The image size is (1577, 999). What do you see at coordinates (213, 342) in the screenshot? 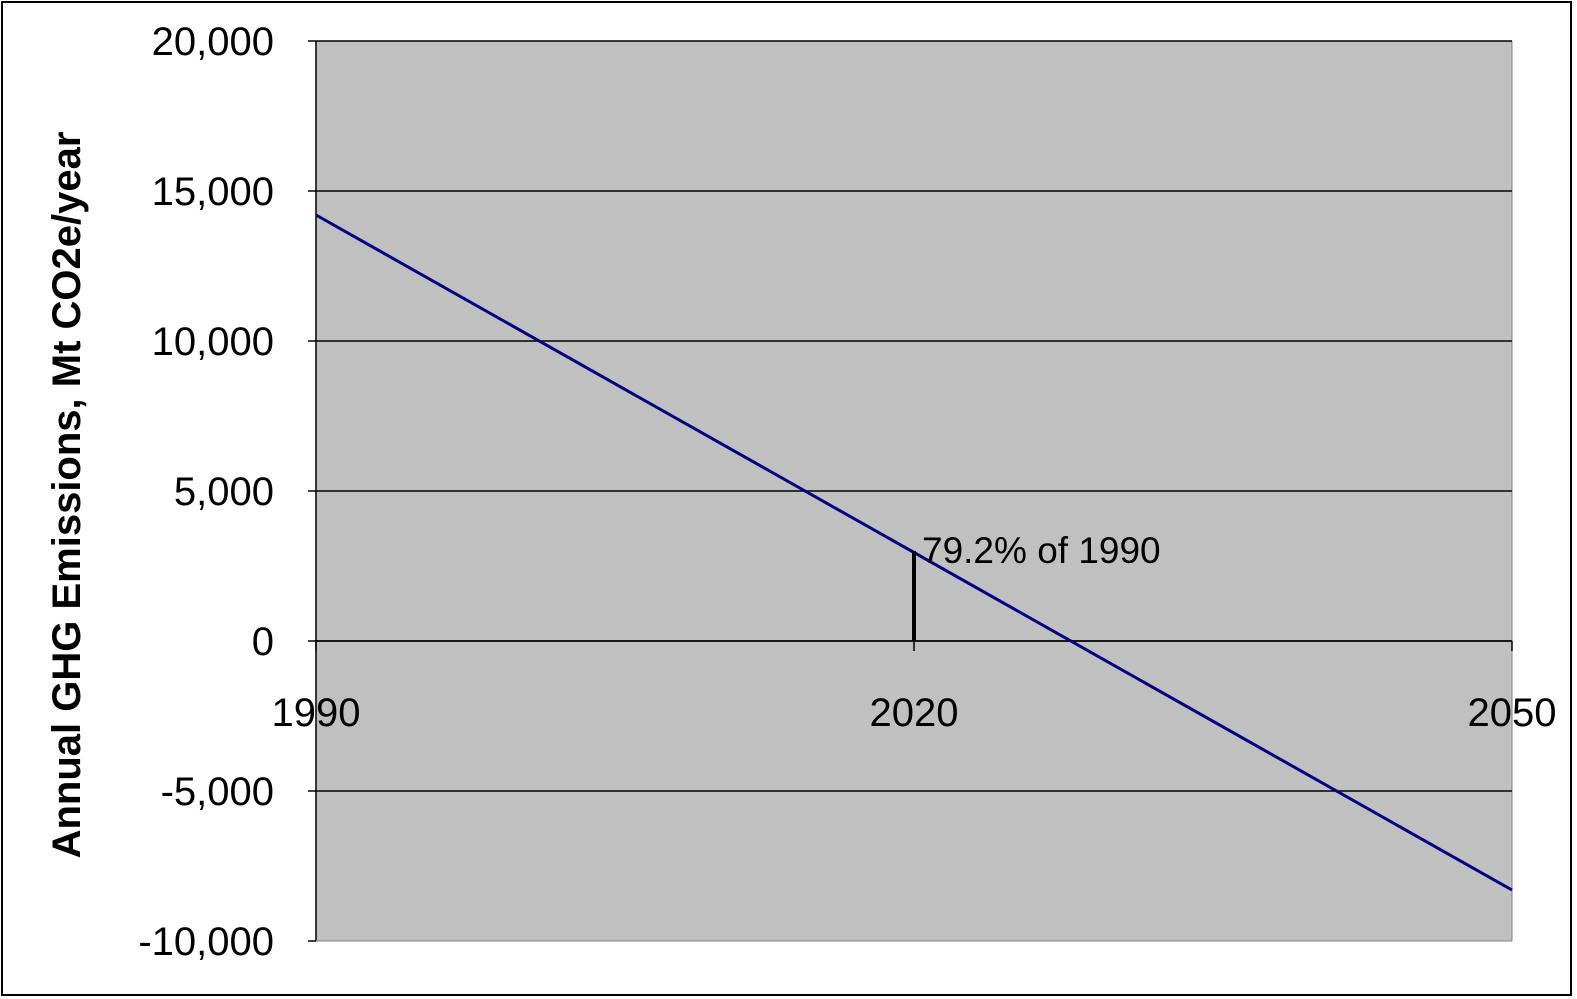
I see `y-tick-label: 10,000` at bounding box center [213, 342].